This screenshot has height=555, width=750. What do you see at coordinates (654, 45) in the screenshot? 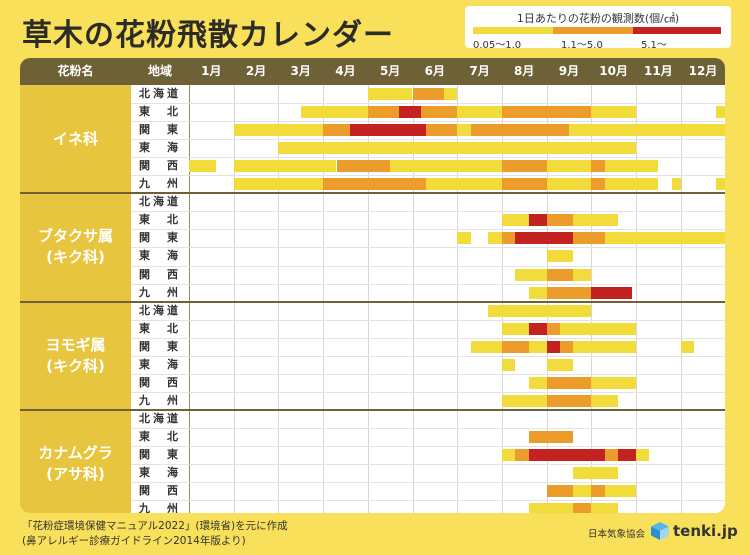
I see `legend-label-high: 5.1～` at bounding box center [654, 45].